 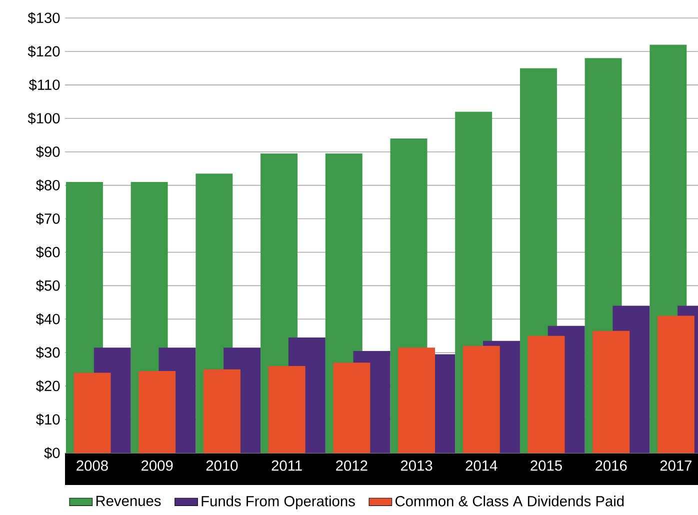 What do you see at coordinates (278, 503) in the screenshot?
I see `legend-label: Funds From Operations` at bounding box center [278, 503].